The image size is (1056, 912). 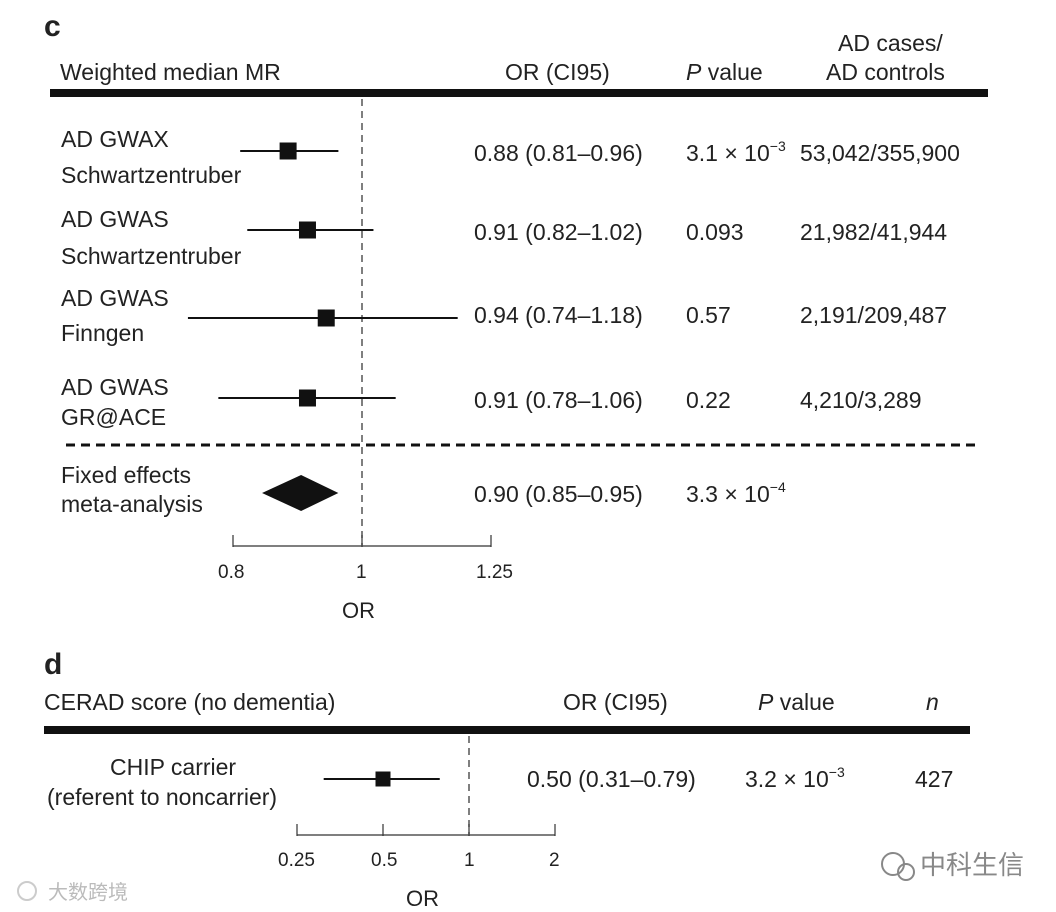 What do you see at coordinates (611, 779) in the screenshot?
I see `row-or-ci: 0.50 (0.31–0.79)` at bounding box center [611, 779].